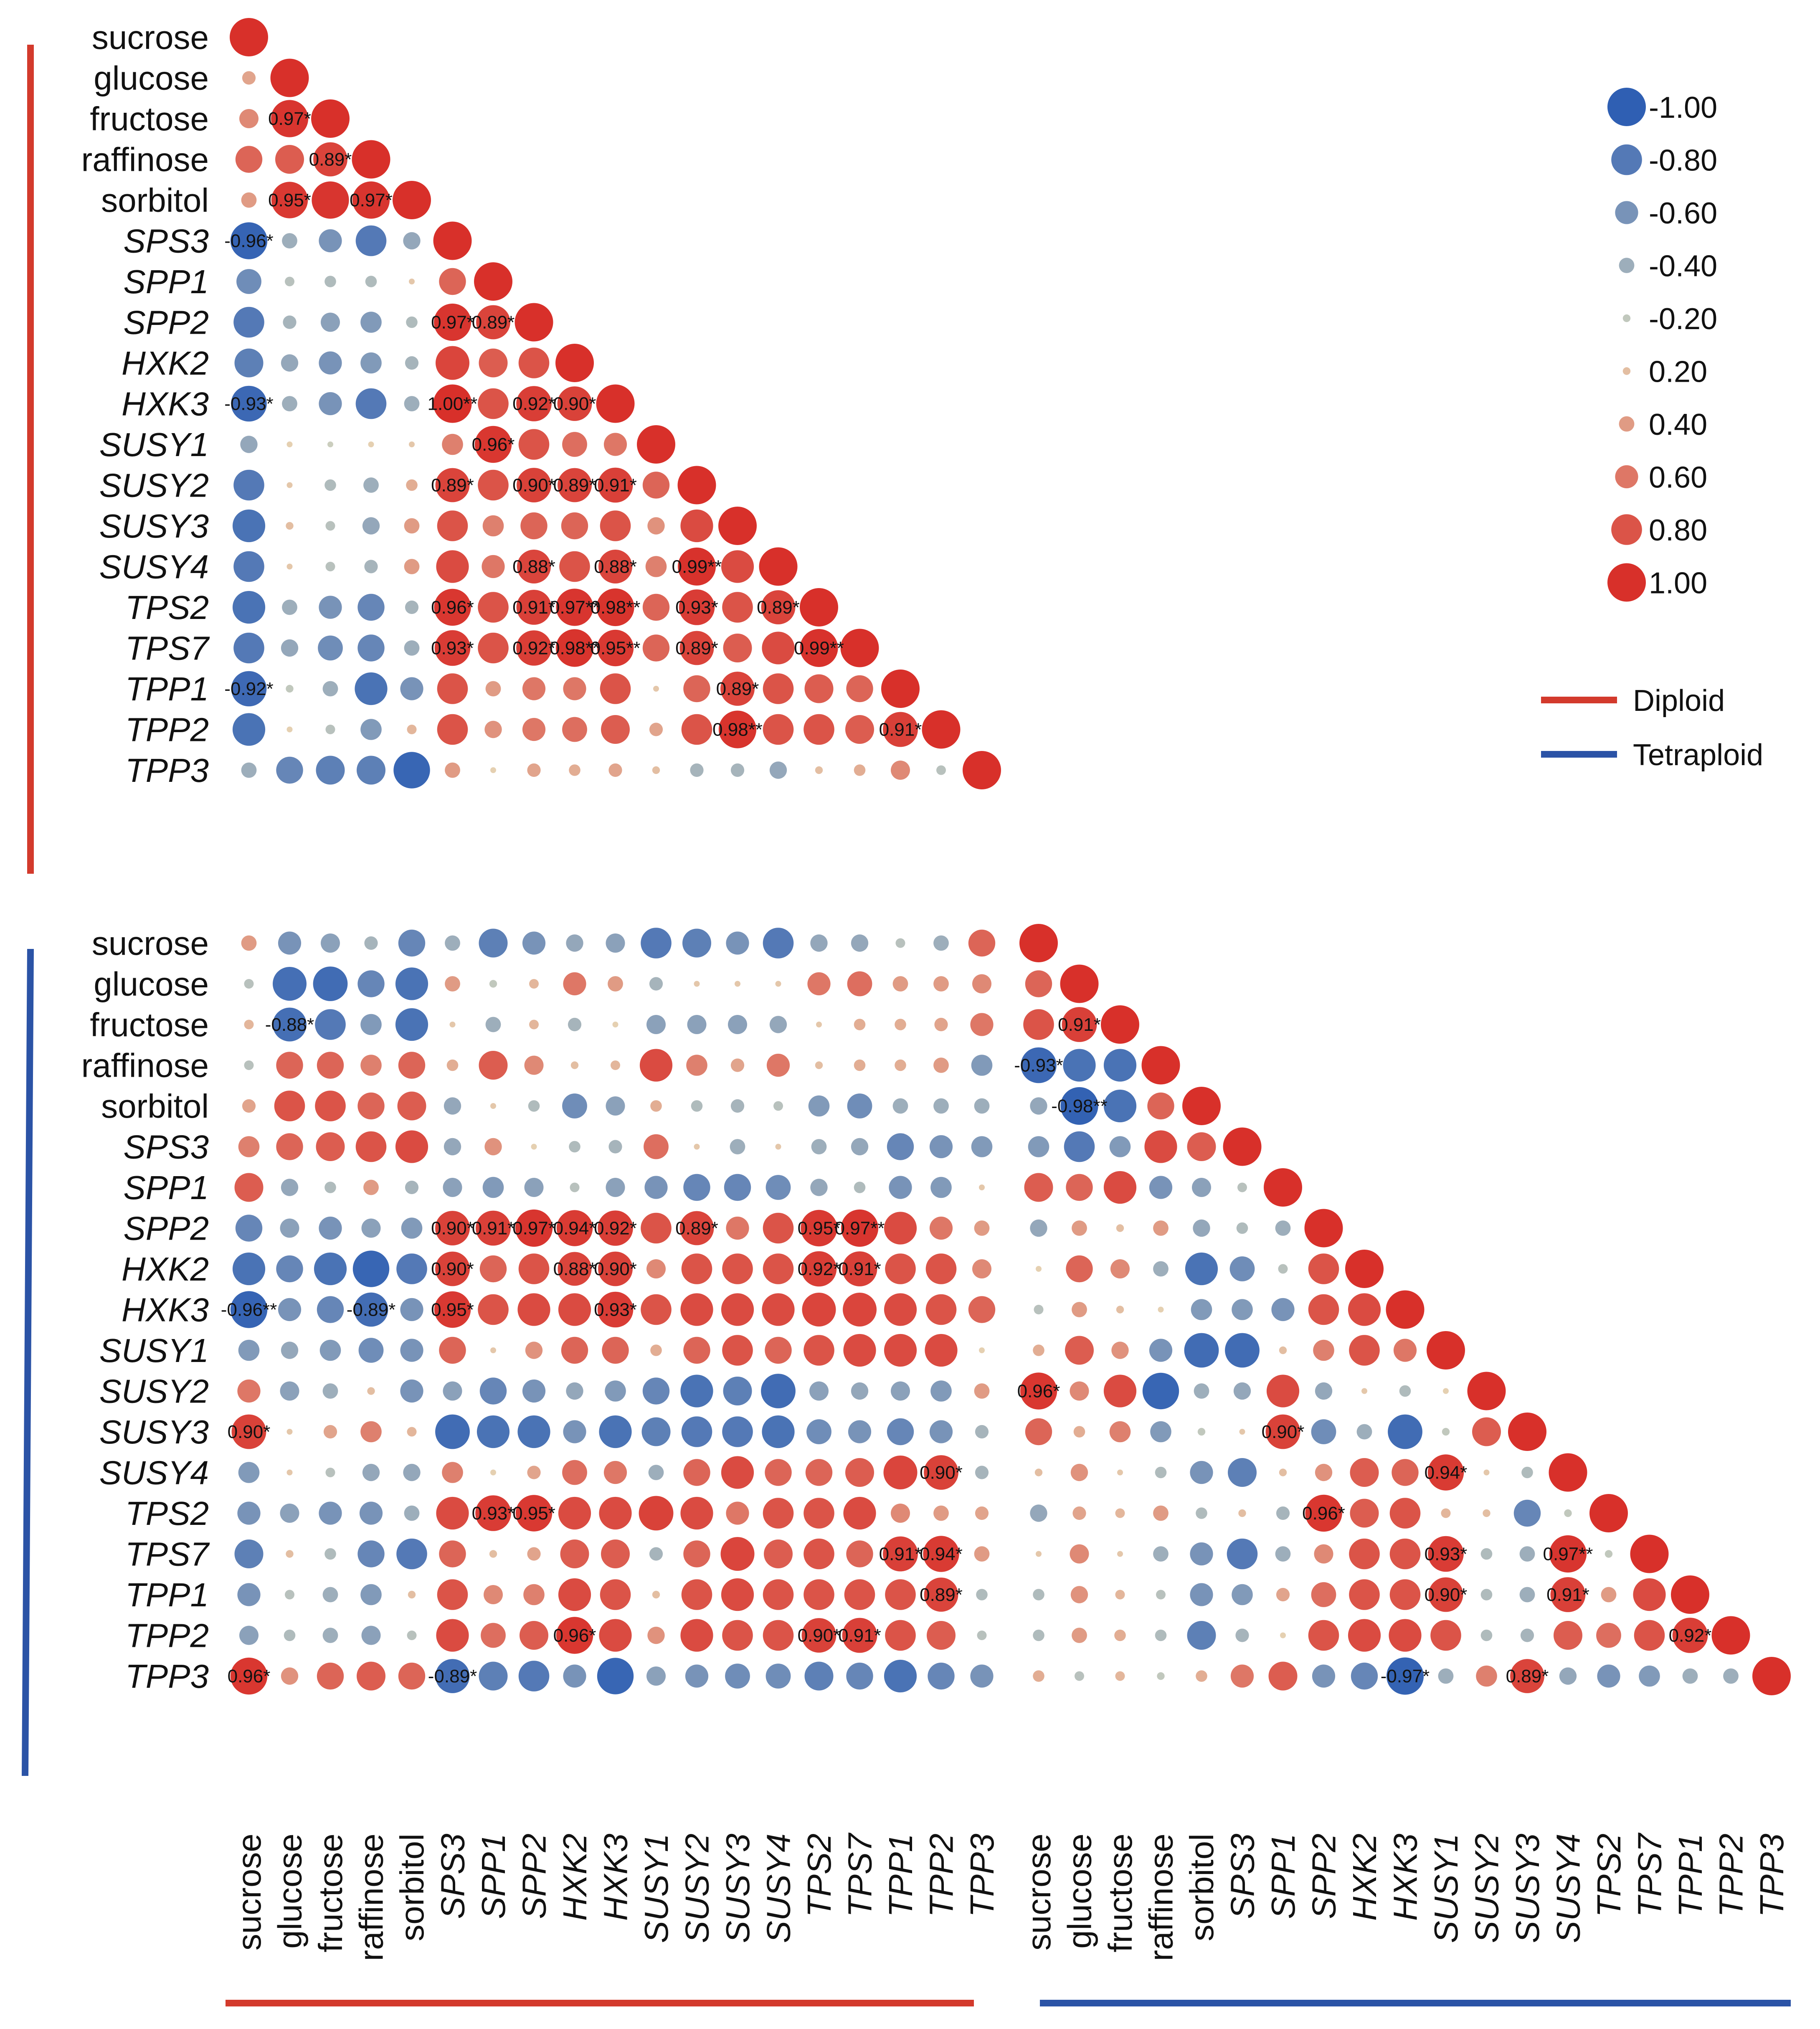  Describe the element at coordinates (656, 485) in the screenshot. I see `diploid-cell-susy2-susy1` at that location.